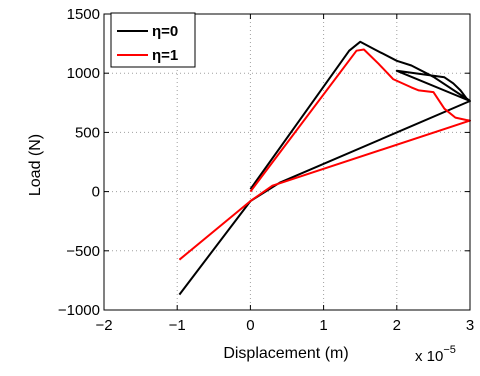 The height and width of the screenshot is (376, 480). What do you see at coordinates (83, 251) in the screenshot?
I see `y-tick-label: −500` at bounding box center [83, 251].